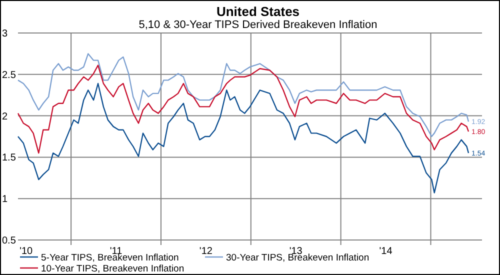  I want to click on chart-subtitle: 5,10 & 30-Year TIPS Derived Breakeven Inflation, so click(258, 25).